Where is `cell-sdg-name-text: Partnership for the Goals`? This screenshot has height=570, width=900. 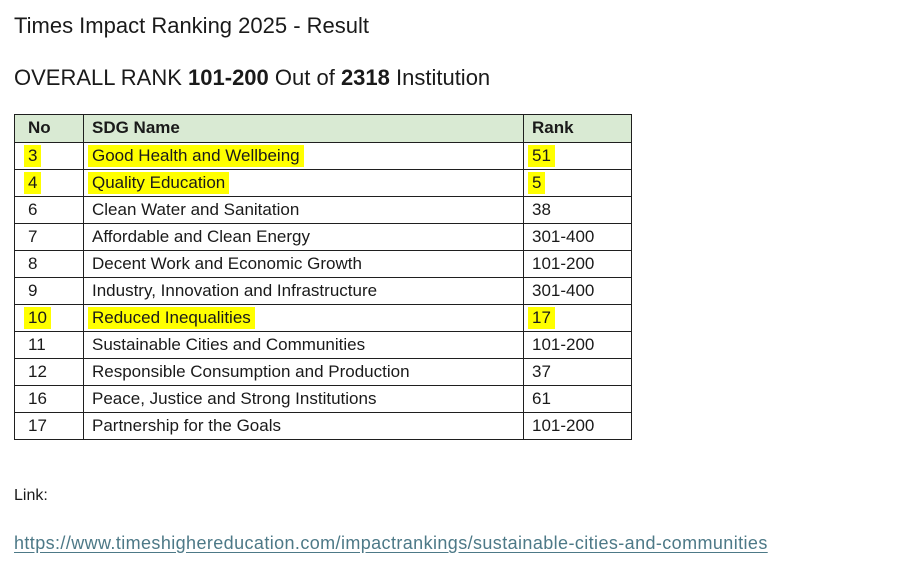 cell-sdg-name-text: Partnership for the Goals is located at coordinates (186, 425).